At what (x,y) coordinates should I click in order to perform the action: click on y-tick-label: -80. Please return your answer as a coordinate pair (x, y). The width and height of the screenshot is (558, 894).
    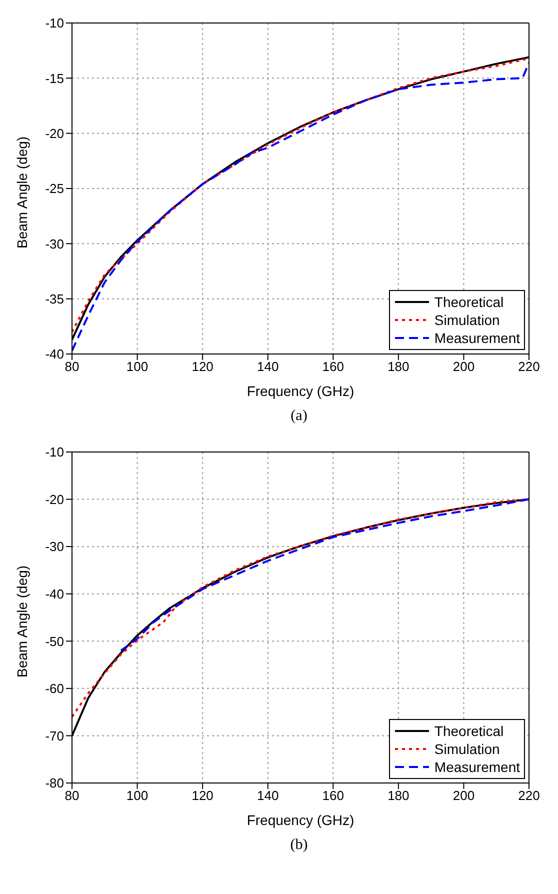
    Looking at the image, I should click on (54, 783).